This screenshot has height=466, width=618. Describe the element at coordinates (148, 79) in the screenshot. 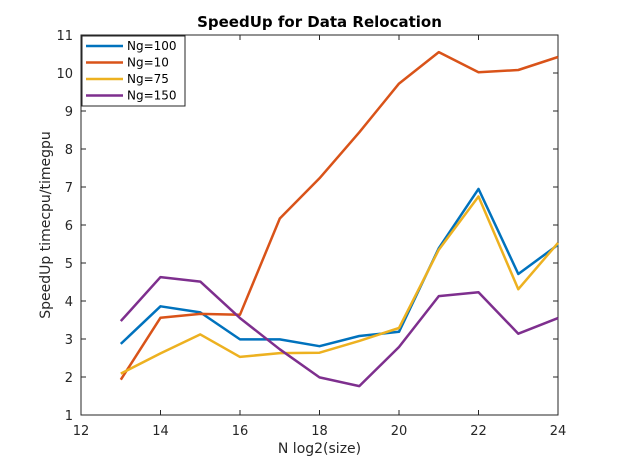

I see `legend-label: Ng=75` at that location.